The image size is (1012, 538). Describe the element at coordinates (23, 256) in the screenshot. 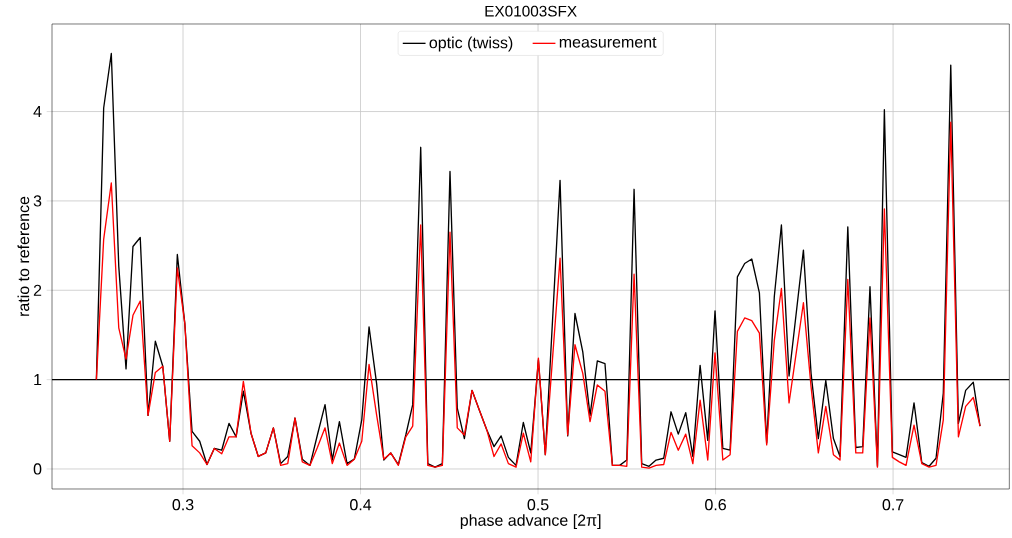

I see `y-axis-title: ratio to reference` at that location.